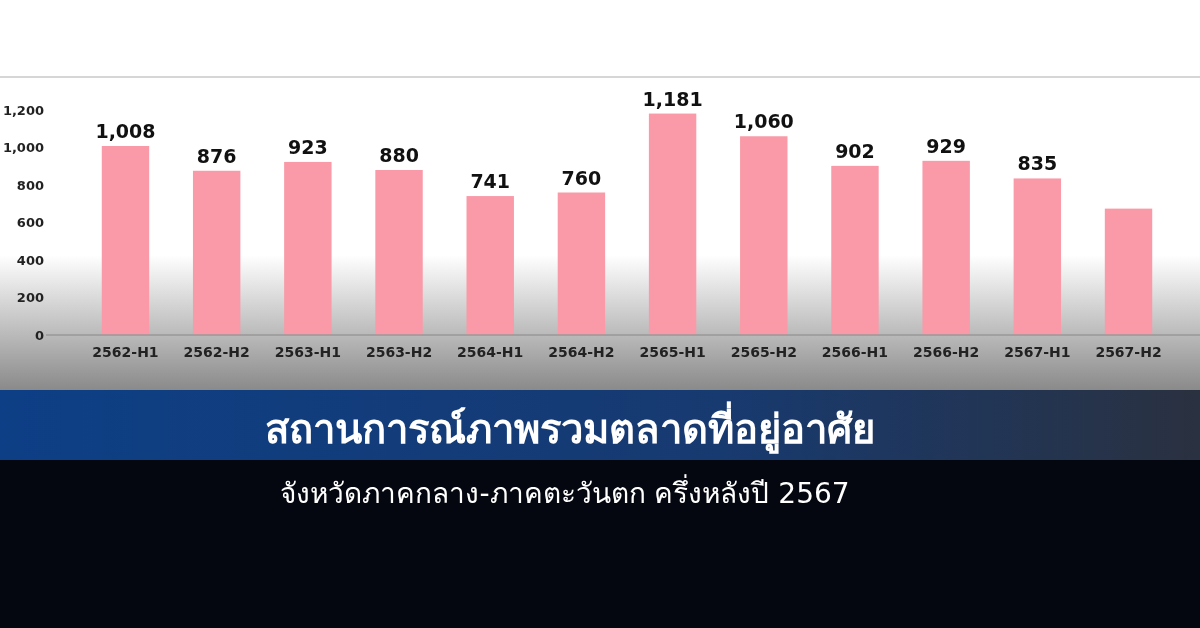 The image size is (1200, 628). What do you see at coordinates (1037, 163) in the screenshot?
I see `data-label: 835` at bounding box center [1037, 163].